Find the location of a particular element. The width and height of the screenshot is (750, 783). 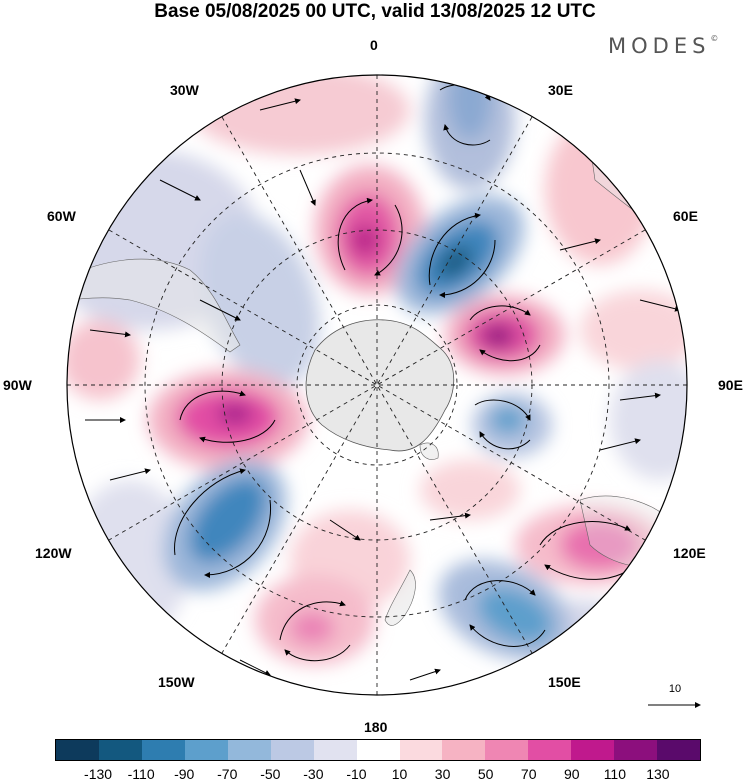

lon-label-60e: 60E is located at coordinates (685, 216).